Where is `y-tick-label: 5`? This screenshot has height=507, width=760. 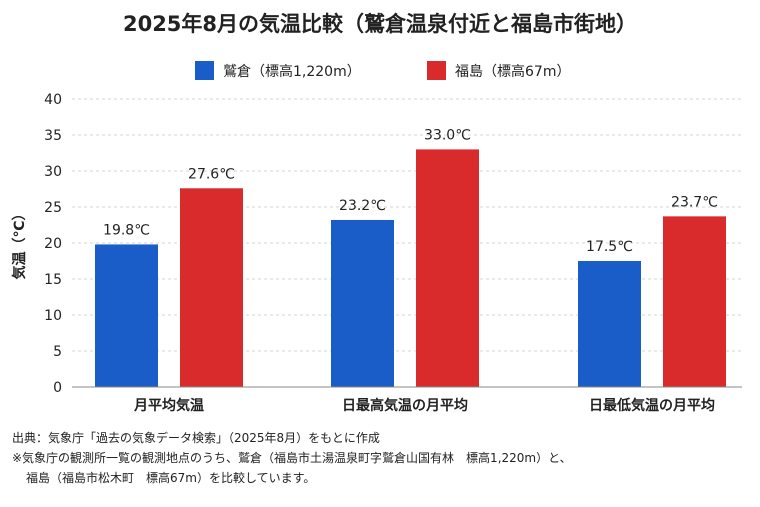 y-tick-label: 5 is located at coordinates (57, 352).